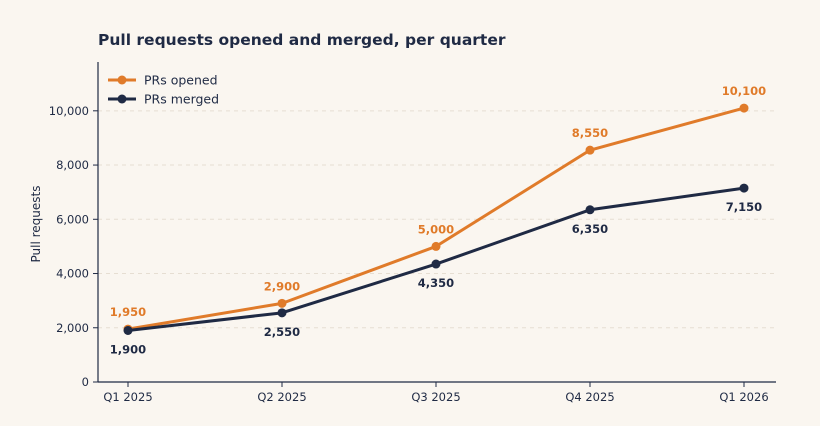 The width and height of the screenshot is (820, 426). Describe the element at coordinates (128, 312) in the screenshot. I see `data-label: 1,950` at that location.